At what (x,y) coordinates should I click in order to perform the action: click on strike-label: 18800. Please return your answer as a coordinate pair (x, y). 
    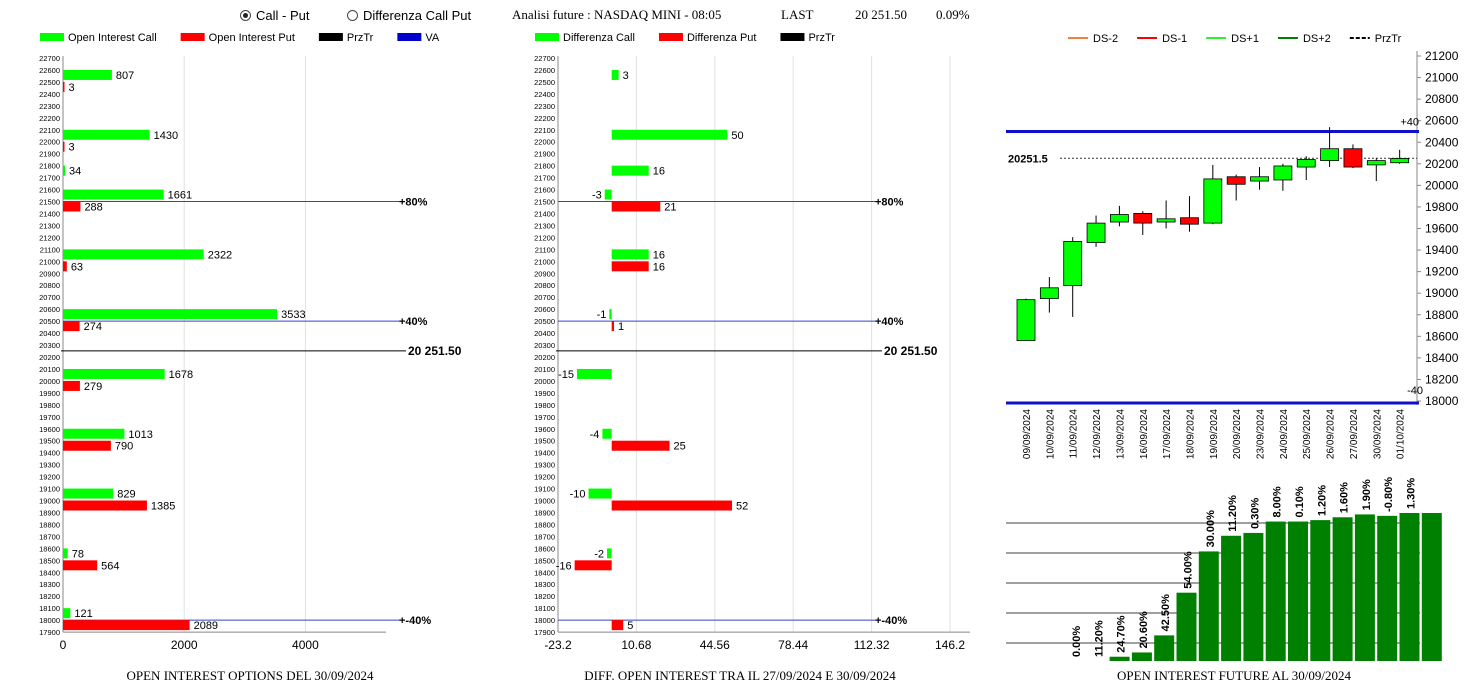
    Looking at the image, I should click on (544, 524).